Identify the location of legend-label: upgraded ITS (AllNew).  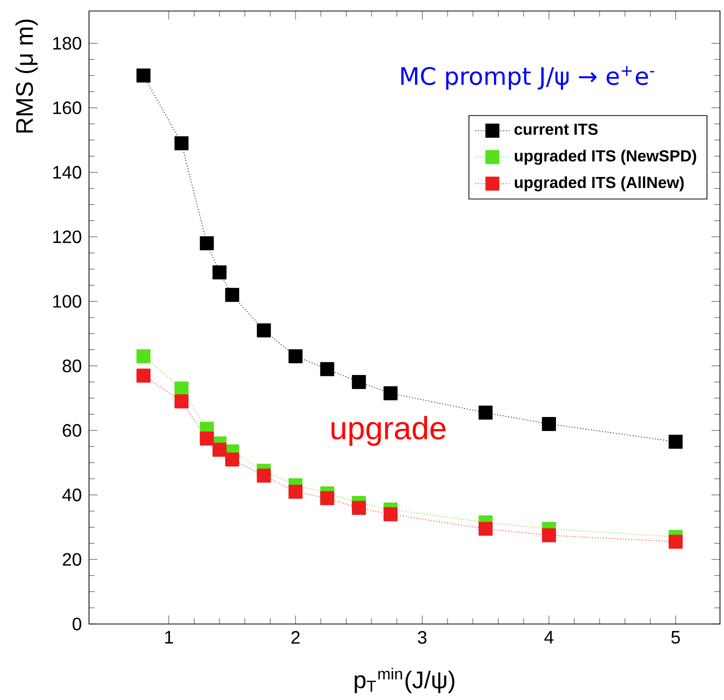
(599, 184).